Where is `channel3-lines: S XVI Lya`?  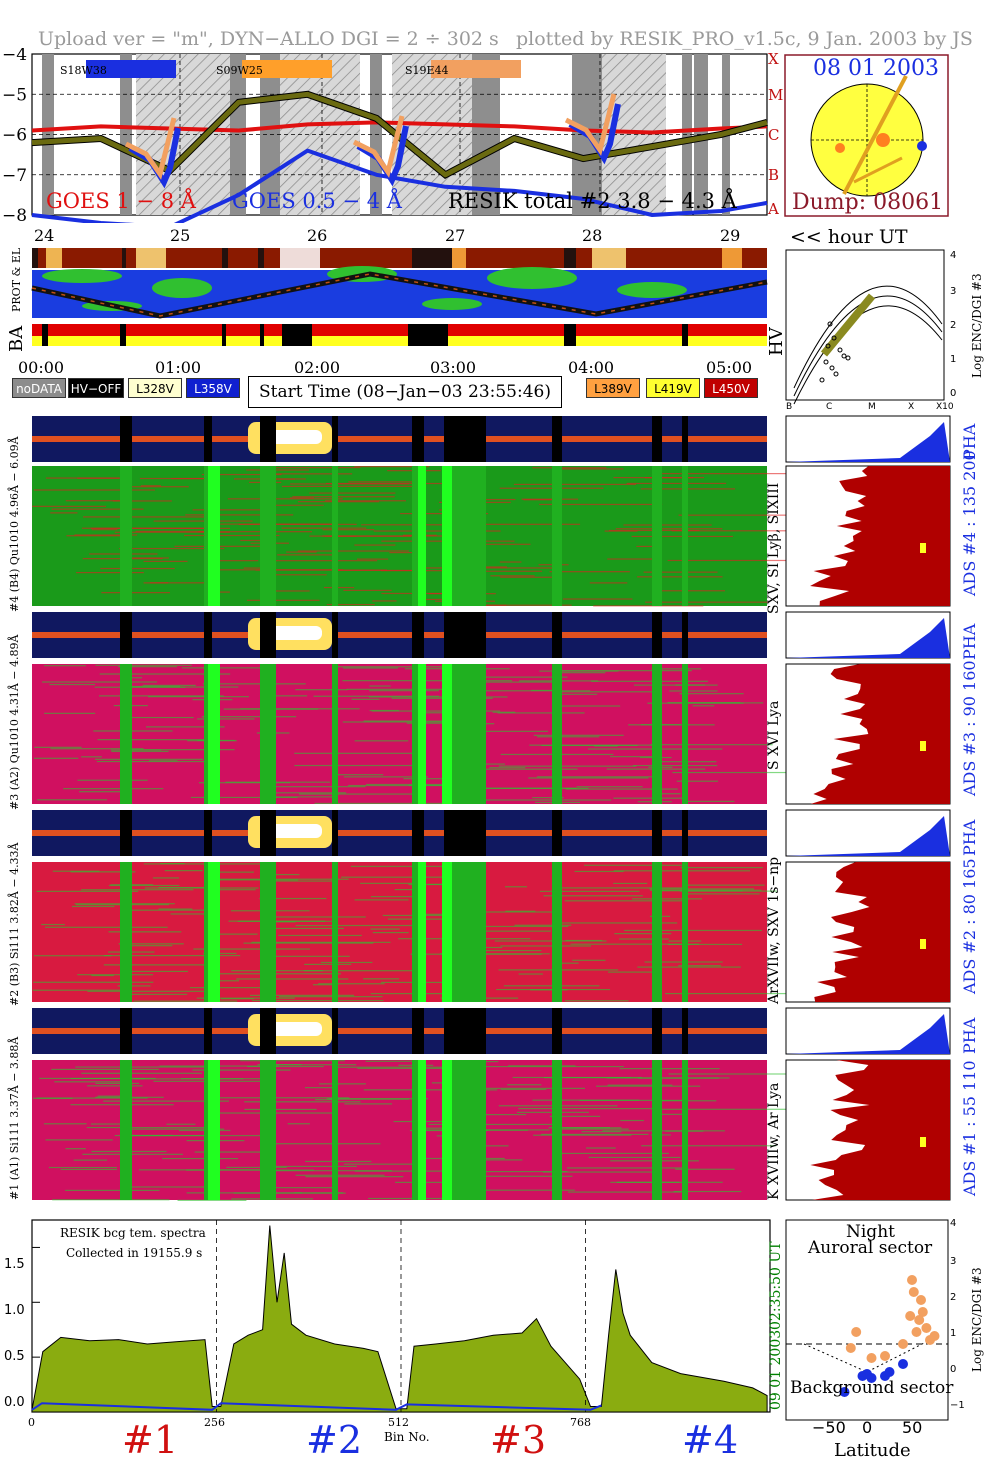
channel3-lines: S XVI Lya is located at coordinates (774, 735).